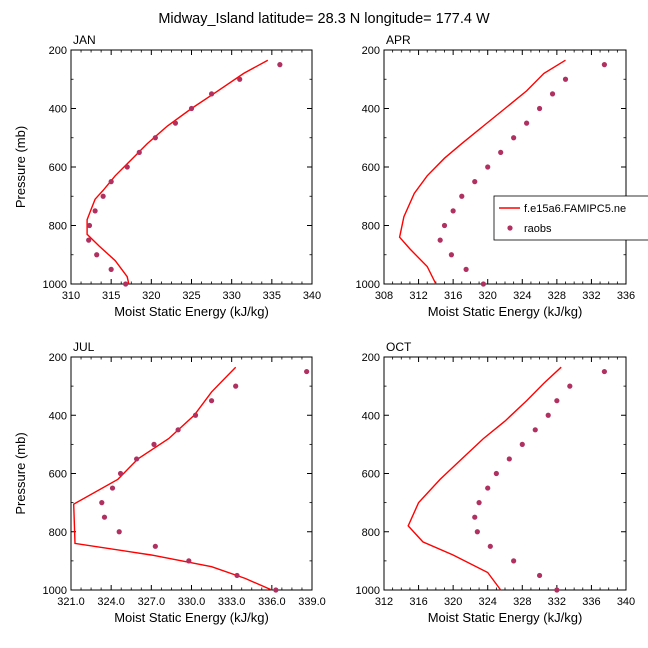 The width and height of the screenshot is (648, 648). I want to click on panel-label: APR, so click(398, 40).